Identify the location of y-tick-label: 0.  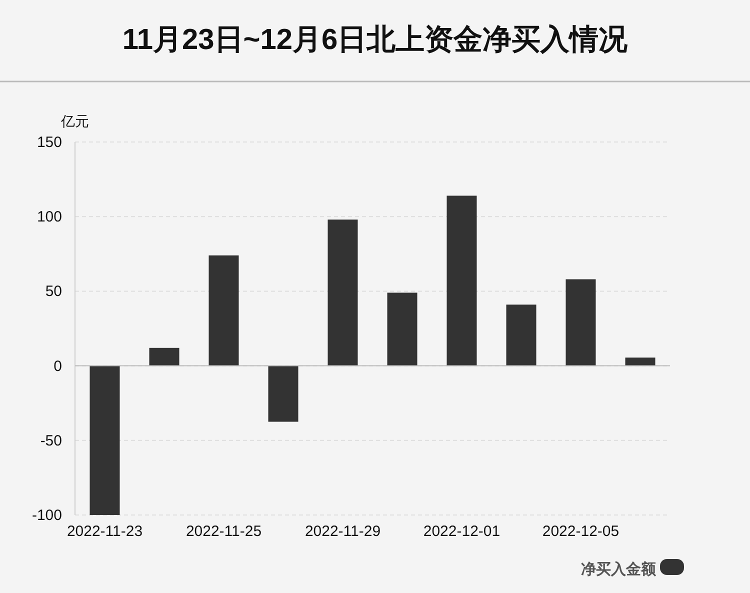
(58, 366).